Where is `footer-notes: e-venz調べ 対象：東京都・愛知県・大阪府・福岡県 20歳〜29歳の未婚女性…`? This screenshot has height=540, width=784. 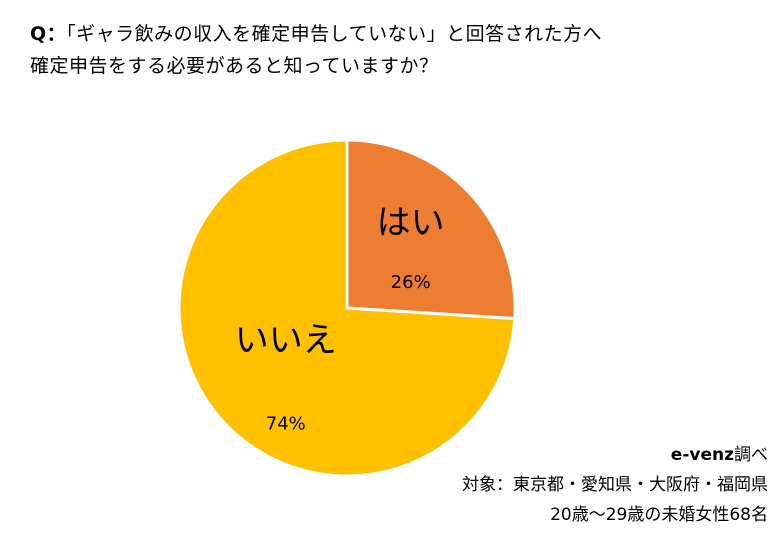 footer-notes: e-venz調べ 対象：東京都・愛知県・大阪府・福岡県 20歳〜29歳の未婚女性… is located at coordinates (615, 485).